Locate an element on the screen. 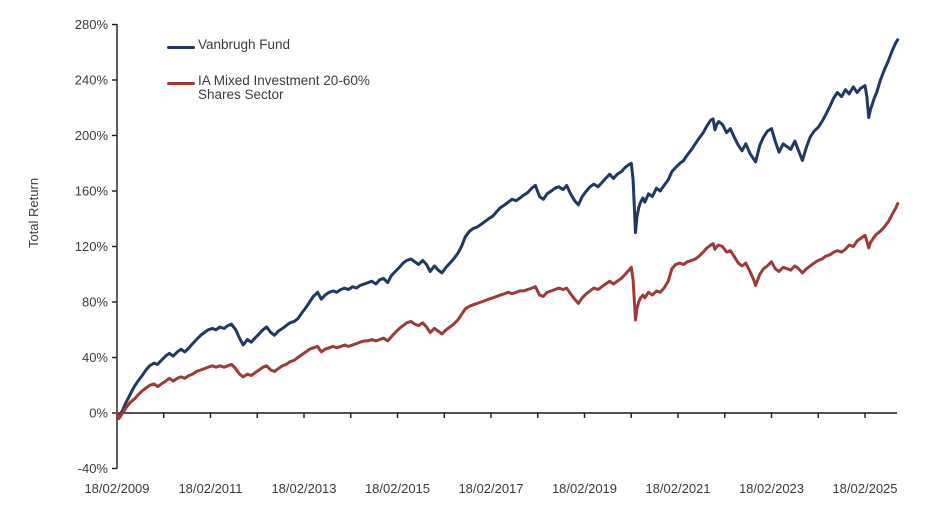  x-tick-label: 18/02/2021 is located at coordinates (677, 488).